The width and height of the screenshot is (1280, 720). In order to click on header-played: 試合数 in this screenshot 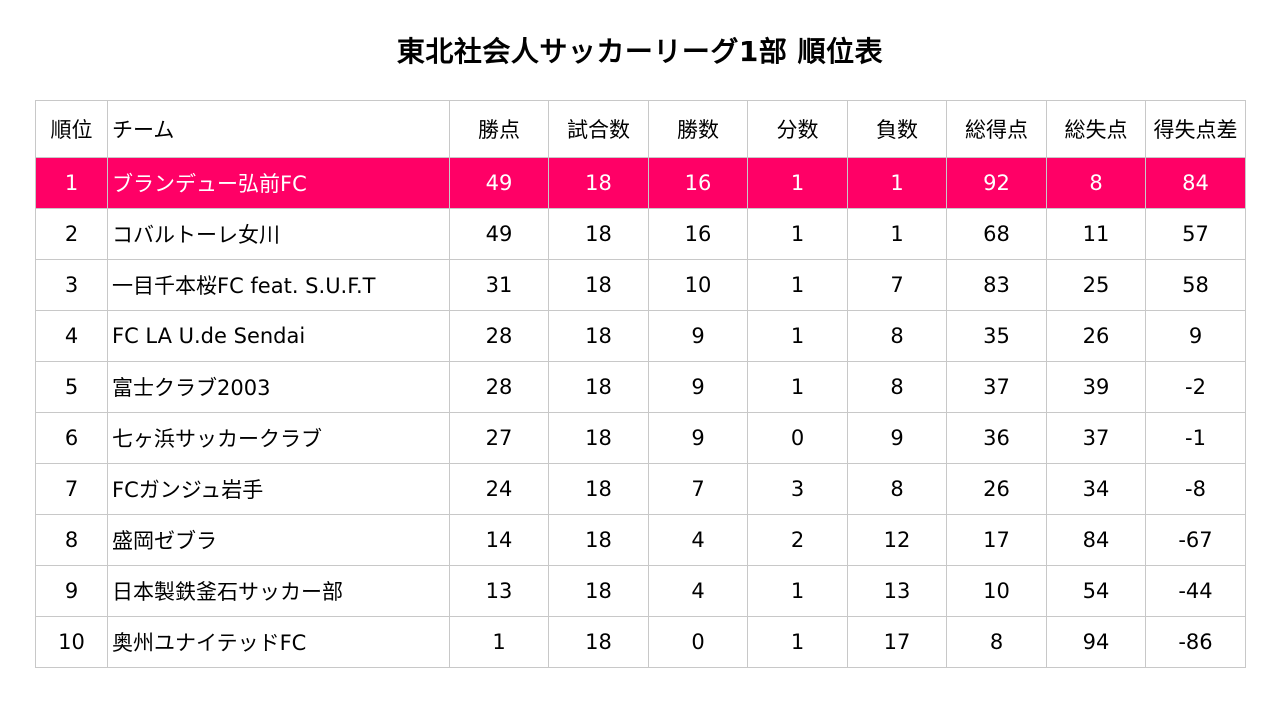, I will do `click(598, 129)`.